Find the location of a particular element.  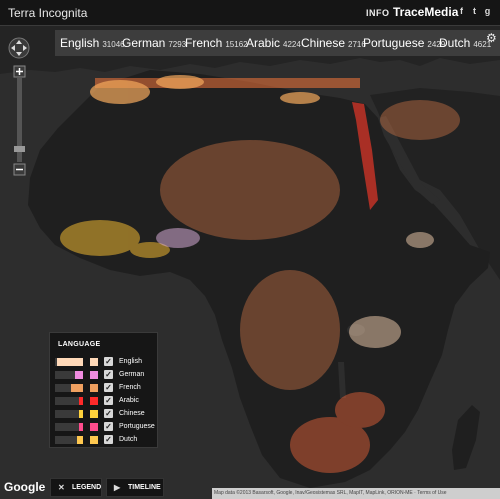

legend-title: LANGUAGE is located at coordinates (79, 344).